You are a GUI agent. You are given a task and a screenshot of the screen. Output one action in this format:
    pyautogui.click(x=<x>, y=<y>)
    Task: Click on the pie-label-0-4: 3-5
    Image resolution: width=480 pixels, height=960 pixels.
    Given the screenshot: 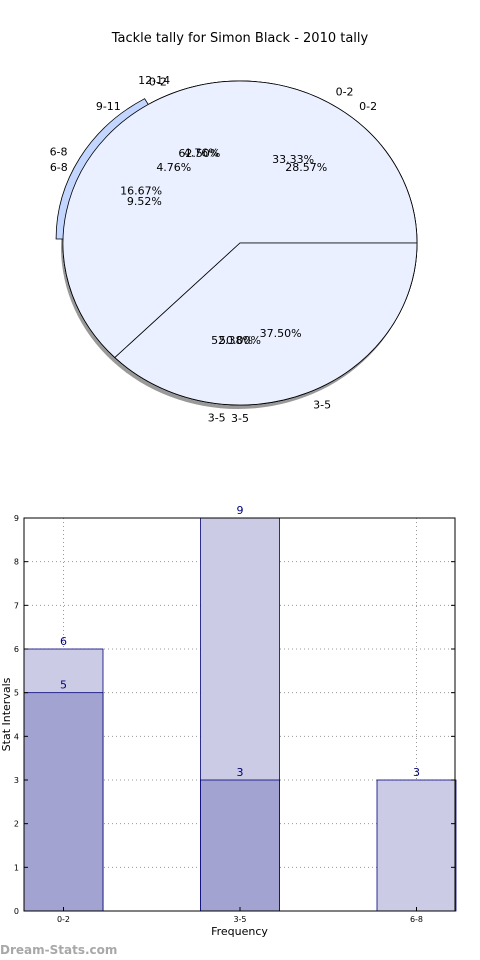 What is the action you would take?
    pyautogui.click(x=217, y=417)
    